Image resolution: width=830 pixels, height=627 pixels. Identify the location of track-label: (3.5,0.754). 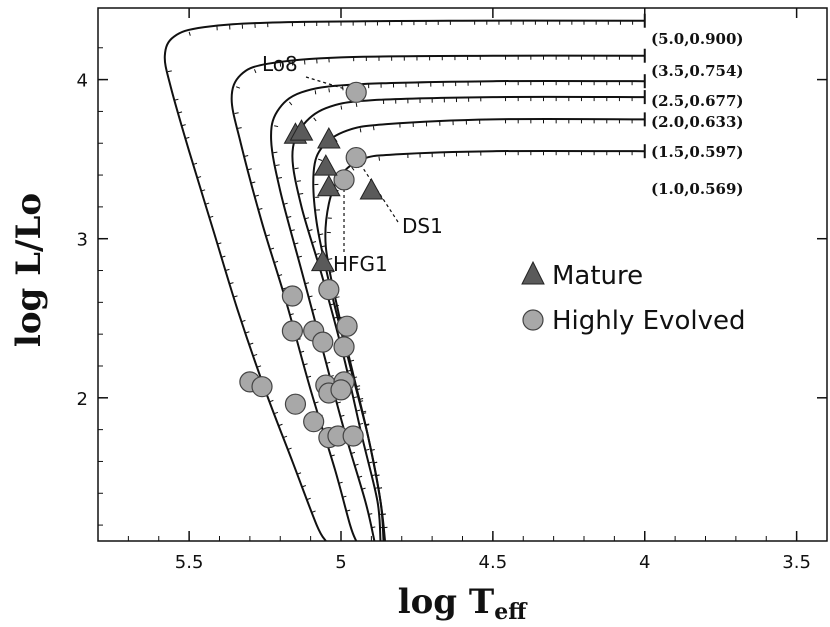
(697, 71).